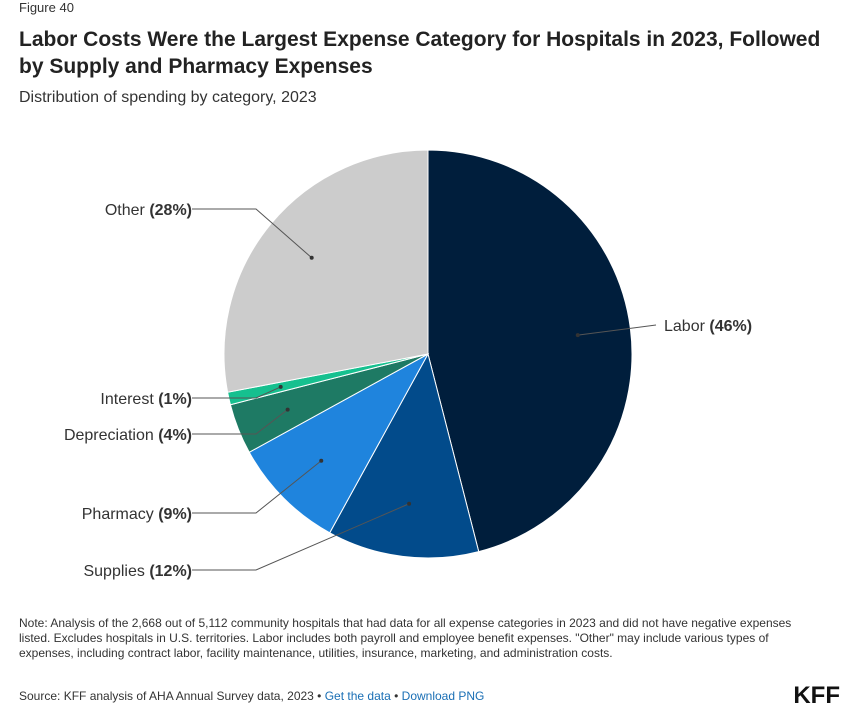 Image resolution: width=862 pixels, height=725 pixels. Describe the element at coordinates (146, 399) in the screenshot. I see `slice-label-interest: Interest (1%)` at that location.